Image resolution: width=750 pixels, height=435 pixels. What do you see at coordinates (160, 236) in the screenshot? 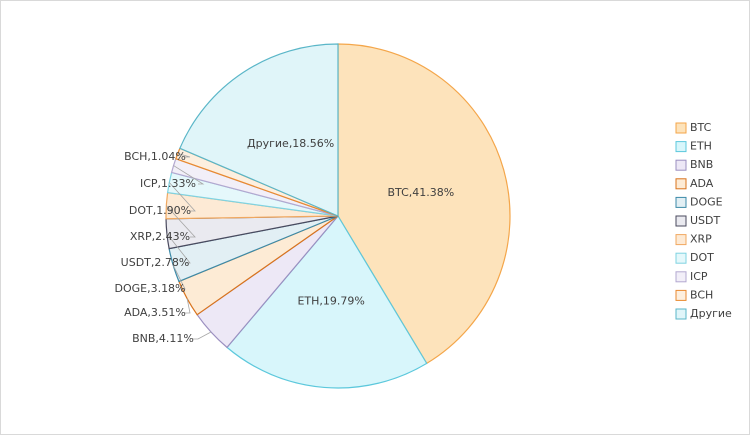
I see `data-label: XRP,2.43%` at bounding box center [160, 236].